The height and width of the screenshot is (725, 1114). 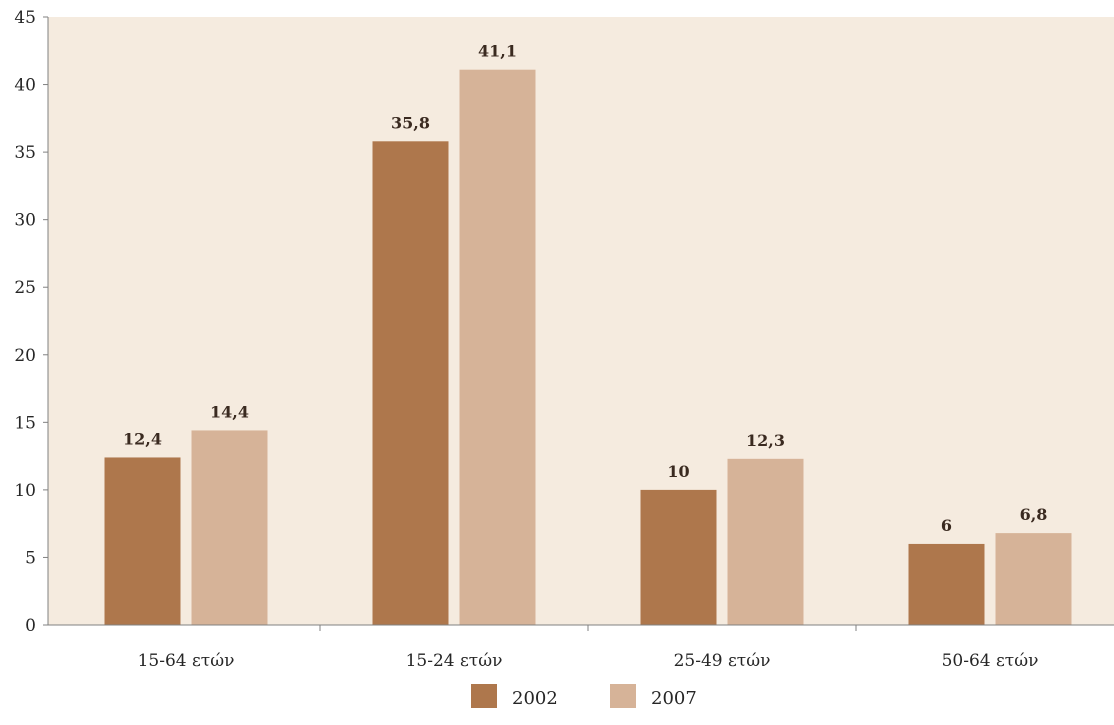 What do you see at coordinates (497, 51) in the screenshot?
I see `data-label-2007-2: 41,1` at bounding box center [497, 51].